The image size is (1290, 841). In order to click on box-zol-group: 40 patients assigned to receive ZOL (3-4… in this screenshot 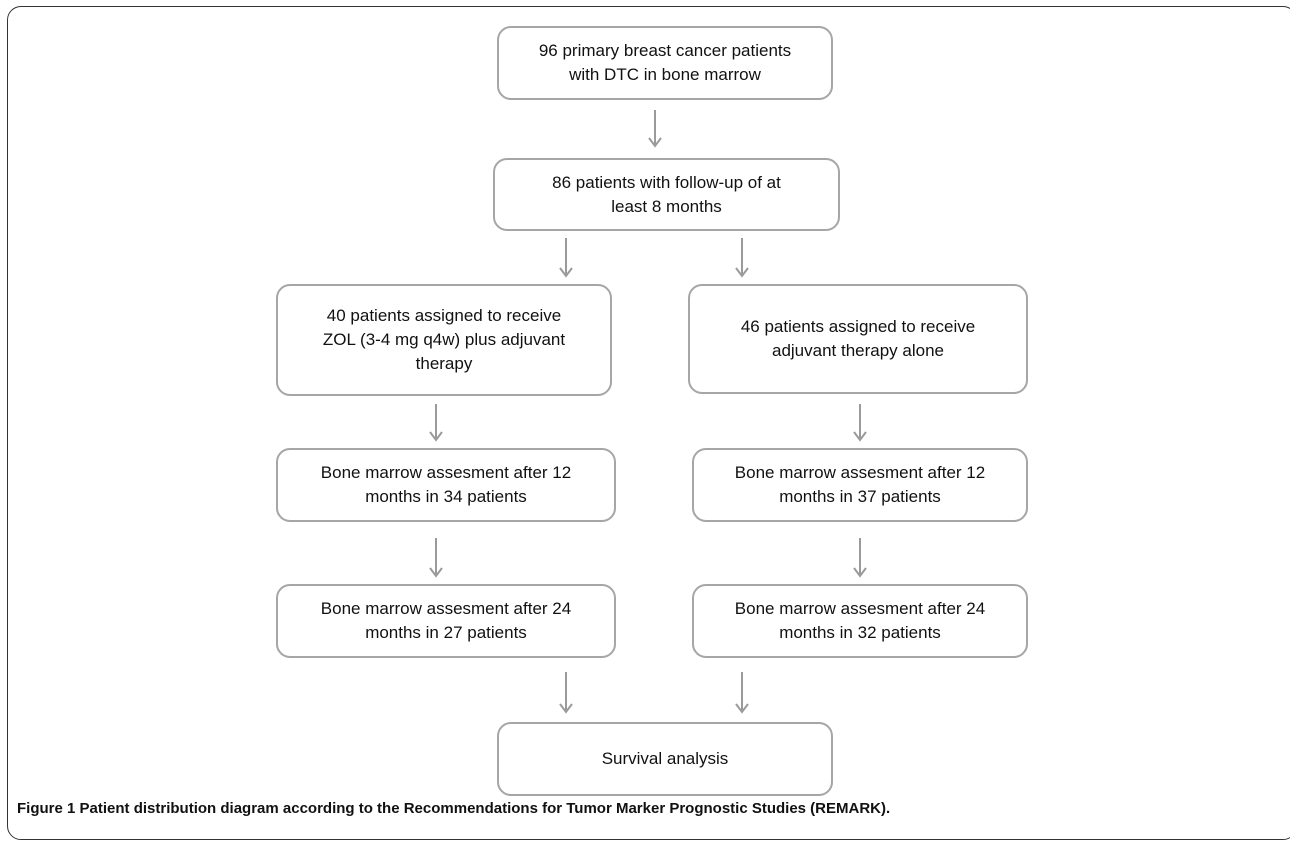, I will do `click(444, 340)`.